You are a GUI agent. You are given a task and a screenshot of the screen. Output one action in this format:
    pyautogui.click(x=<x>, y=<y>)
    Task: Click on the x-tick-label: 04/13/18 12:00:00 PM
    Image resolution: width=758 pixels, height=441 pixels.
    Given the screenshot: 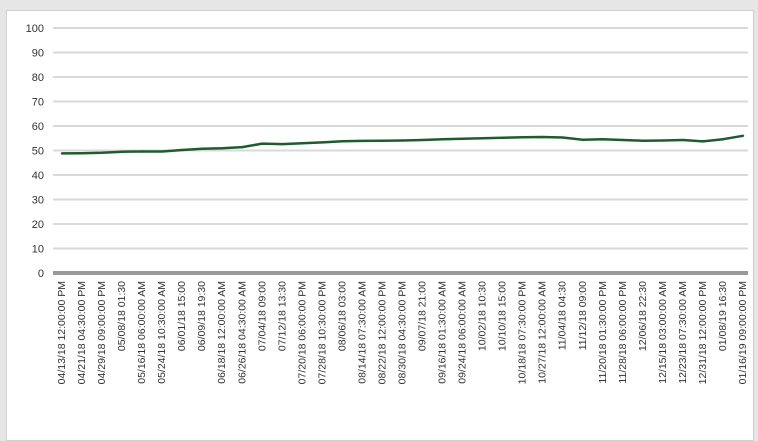 What is the action you would take?
    pyautogui.click(x=62, y=332)
    